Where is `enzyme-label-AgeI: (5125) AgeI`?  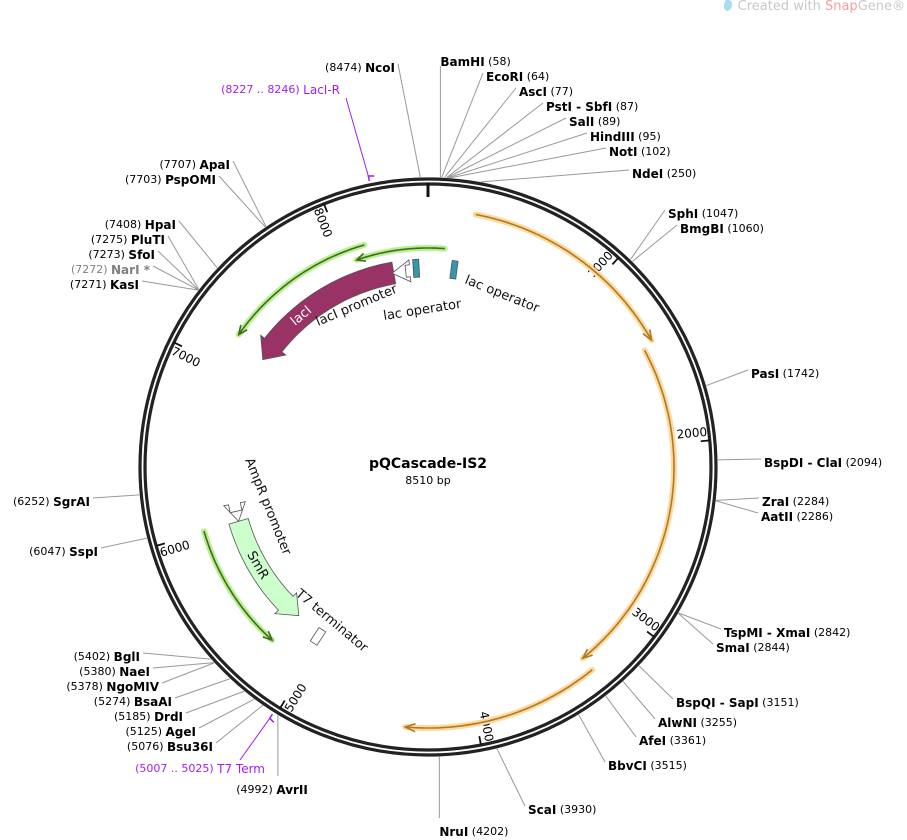
enzyme-label-AgeI: (5125) AgeI is located at coordinates (160, 732).